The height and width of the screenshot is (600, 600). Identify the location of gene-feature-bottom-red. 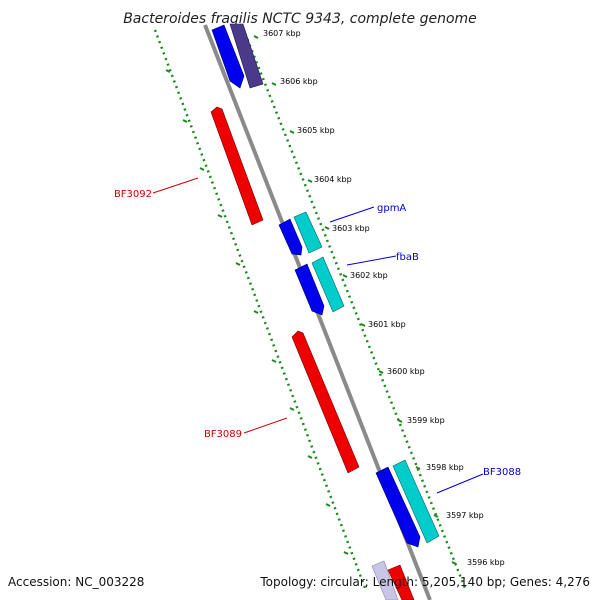
(401, 582).